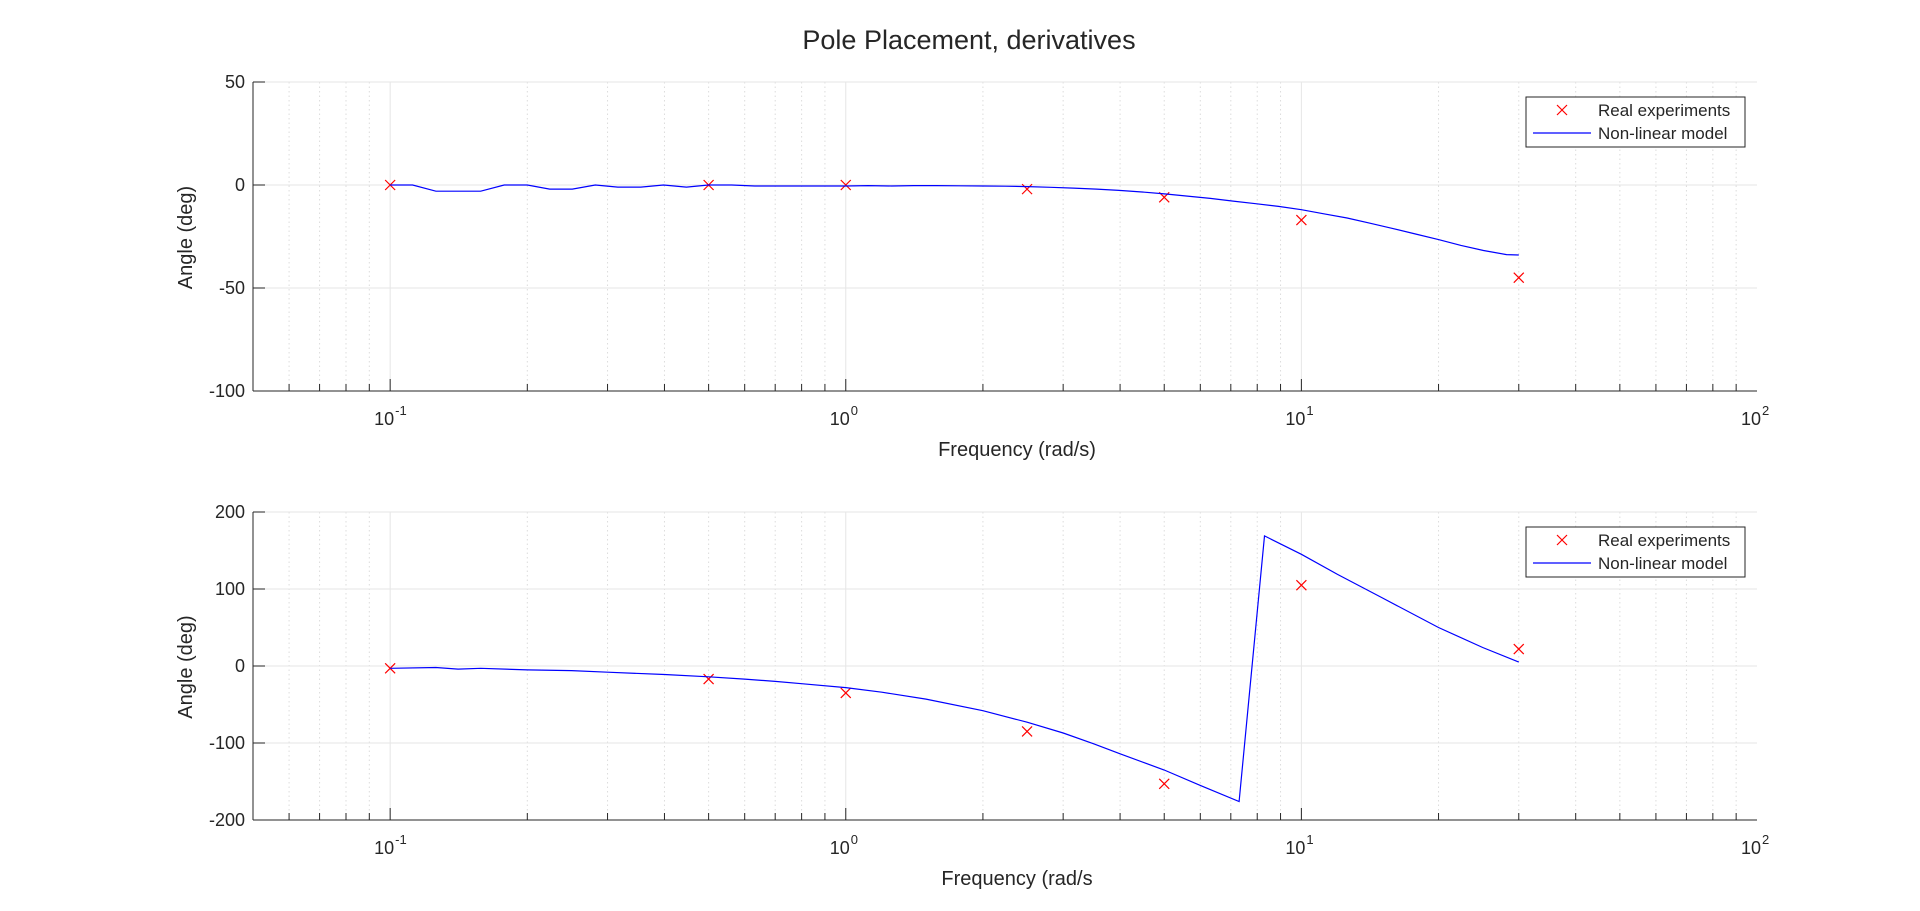  I want to click on y-tick-label: 50, so click(235, 82).